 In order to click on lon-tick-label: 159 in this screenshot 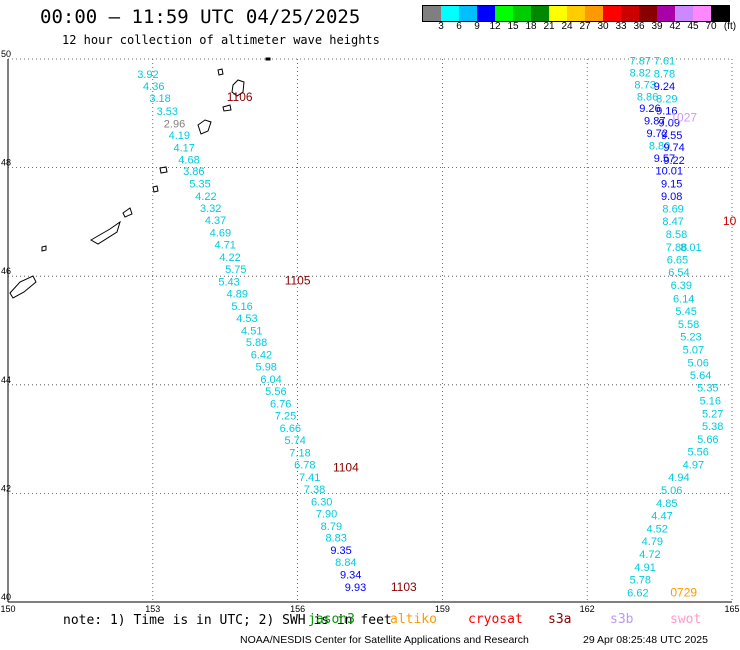, I will do `click(442, 609)`.